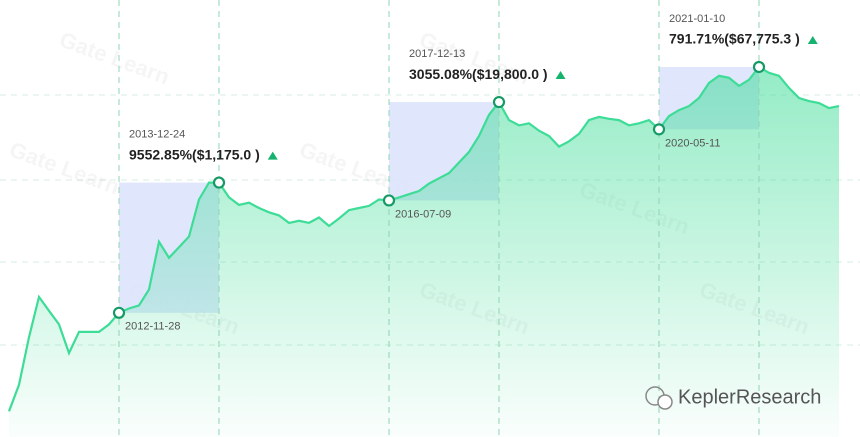 This screenshot has height=437, width=860. Describe the element at coordinates (697, 19) in the screenshot. I see `date-label: 2021-01-10` at that location.